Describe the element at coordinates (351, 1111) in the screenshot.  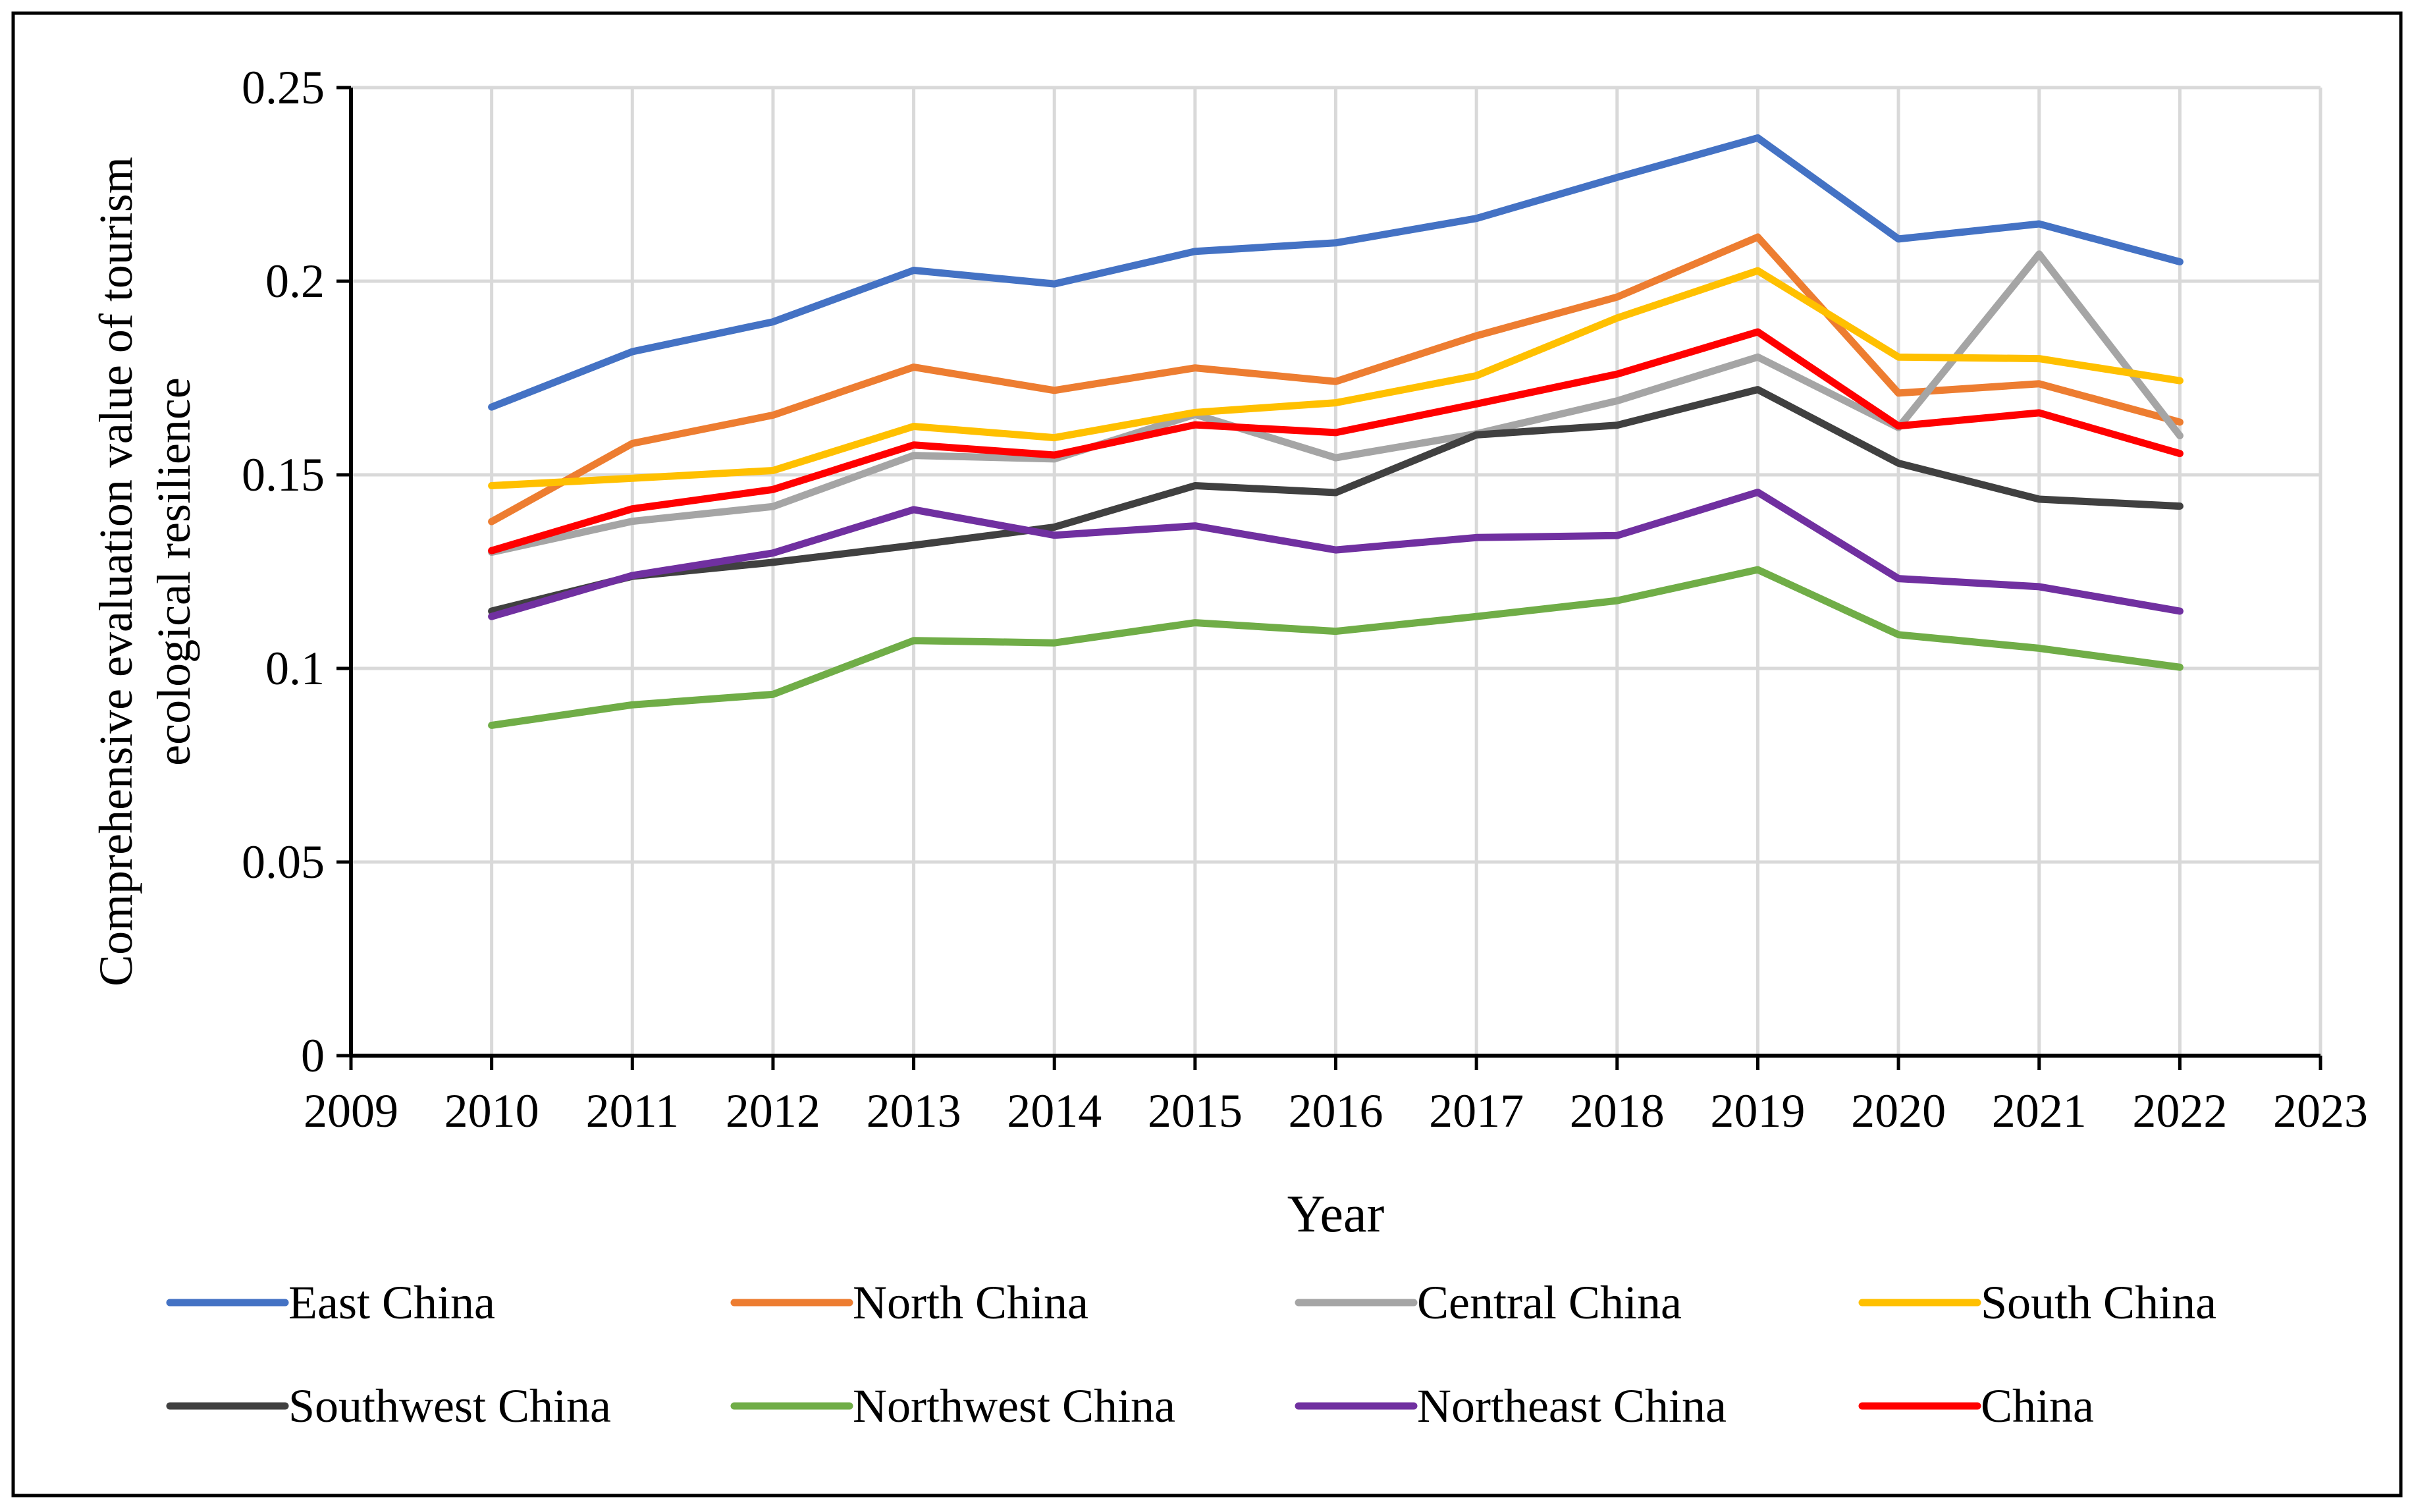
I see `x-tick-label: 2009` at that location.